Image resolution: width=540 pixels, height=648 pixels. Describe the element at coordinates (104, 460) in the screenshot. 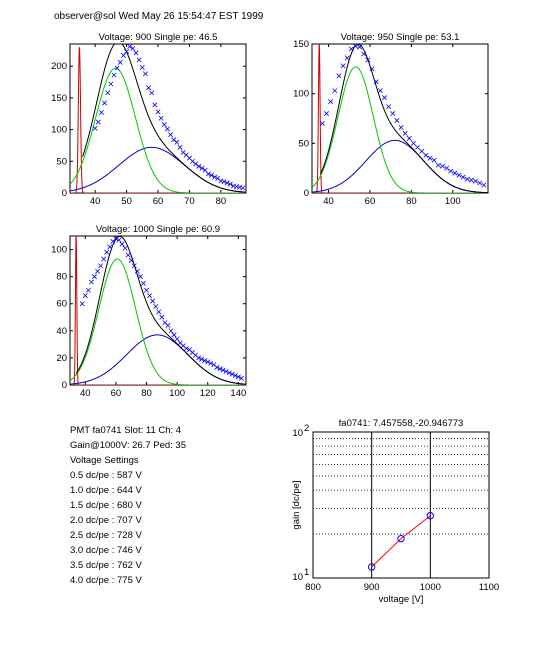

I see `settings-title: Voltage Settings` at that location.